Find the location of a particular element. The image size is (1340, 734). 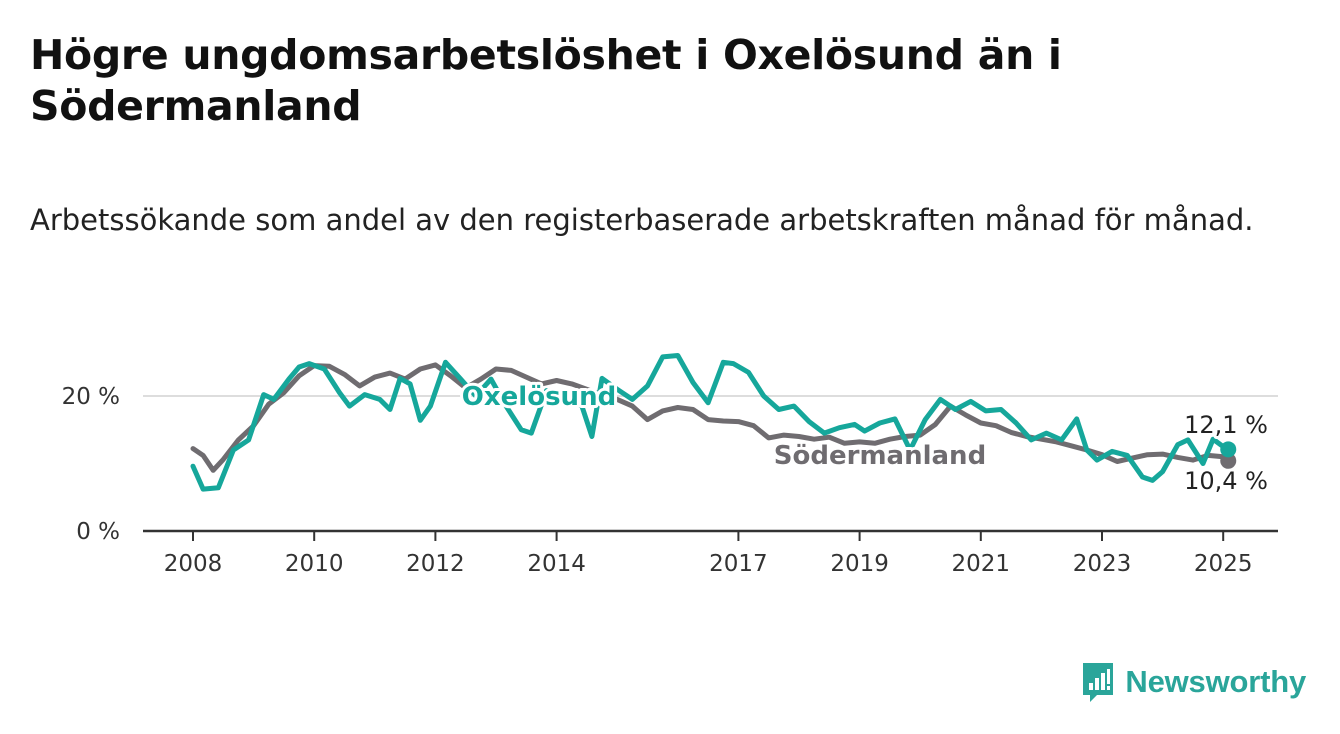

x-tick-label: 2008 is located at coordinates (193, 564).